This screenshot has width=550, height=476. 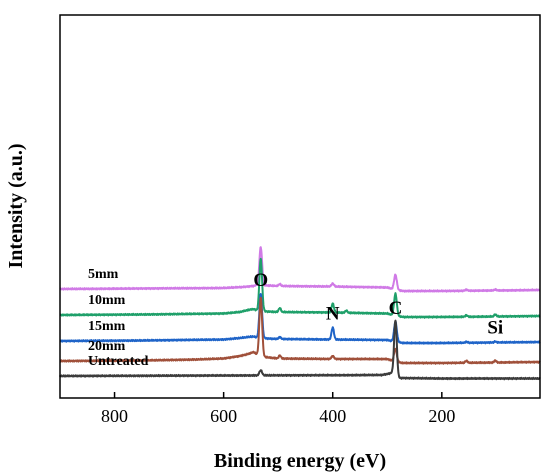 I want to click on series-line-20mm, so click(x=300, y=330).